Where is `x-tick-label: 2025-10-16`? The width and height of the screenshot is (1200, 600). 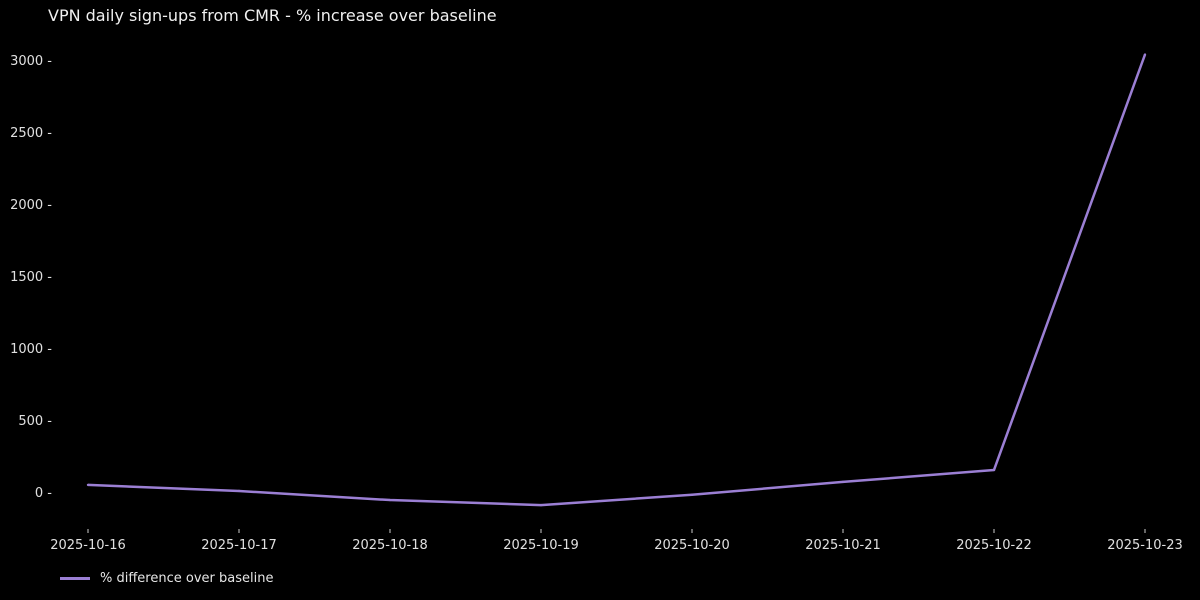 x-tick-label: 2025-10-16 is located at coordinates (88, 545).